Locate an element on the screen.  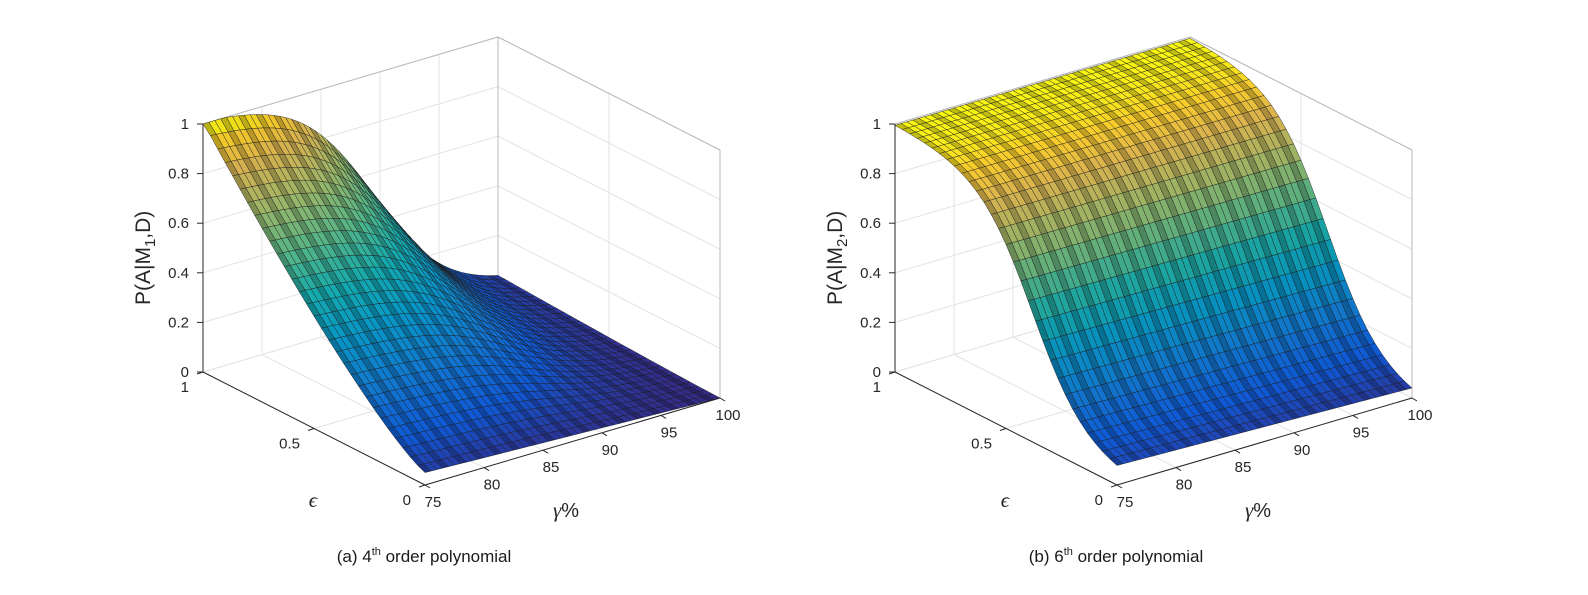
caption-order: 6 is located at coordinates (1058, 556).